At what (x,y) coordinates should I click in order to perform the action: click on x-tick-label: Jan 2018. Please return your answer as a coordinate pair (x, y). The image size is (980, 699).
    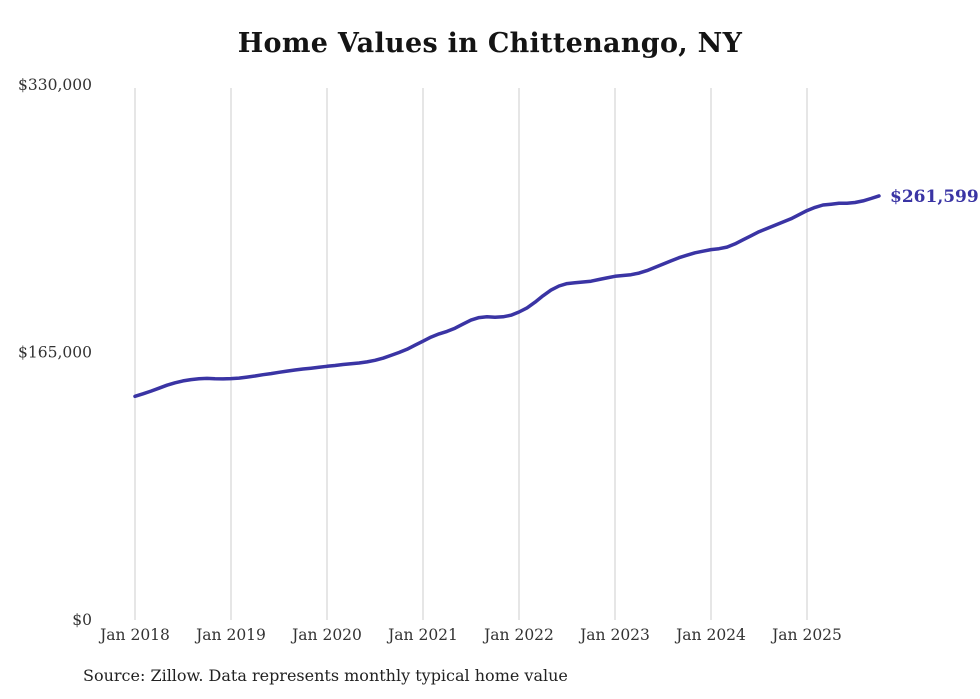
    Looking at the image, I should click on (134, 635).